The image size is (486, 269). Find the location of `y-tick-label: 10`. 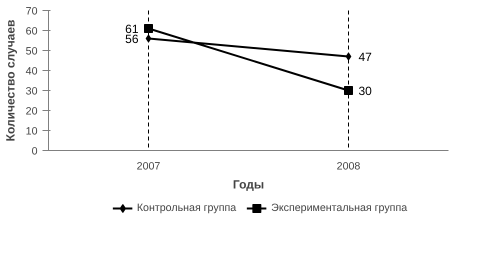

y-tick-label: 10 is located at coordinates (32, 132).